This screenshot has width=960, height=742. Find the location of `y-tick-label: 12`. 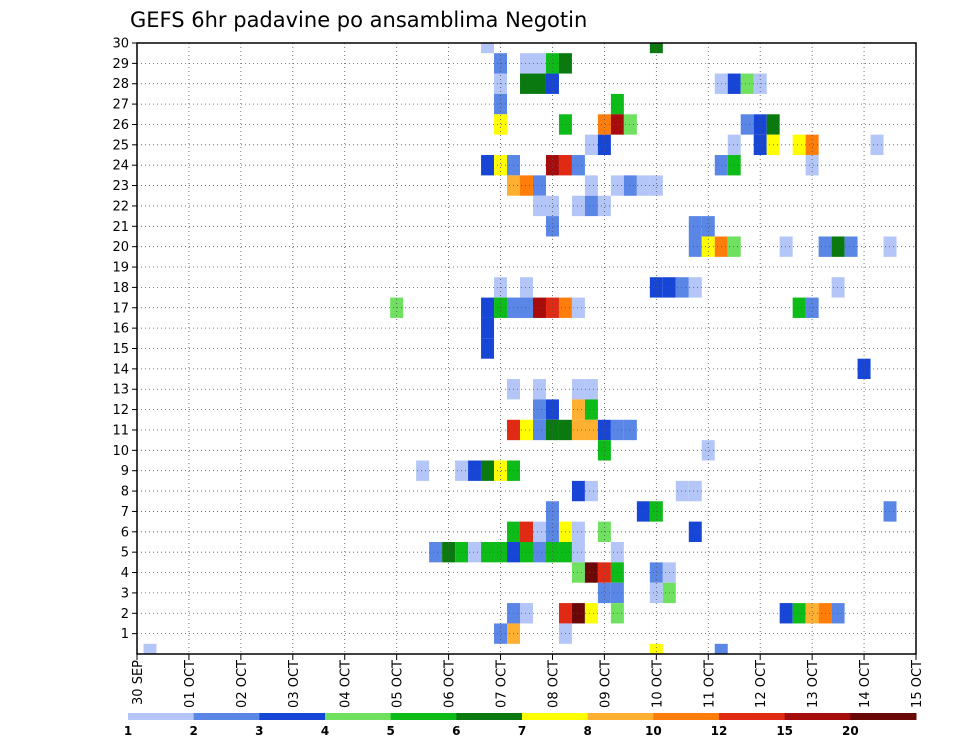

y-tick-label: 12 is located at coordinates (120, 410).